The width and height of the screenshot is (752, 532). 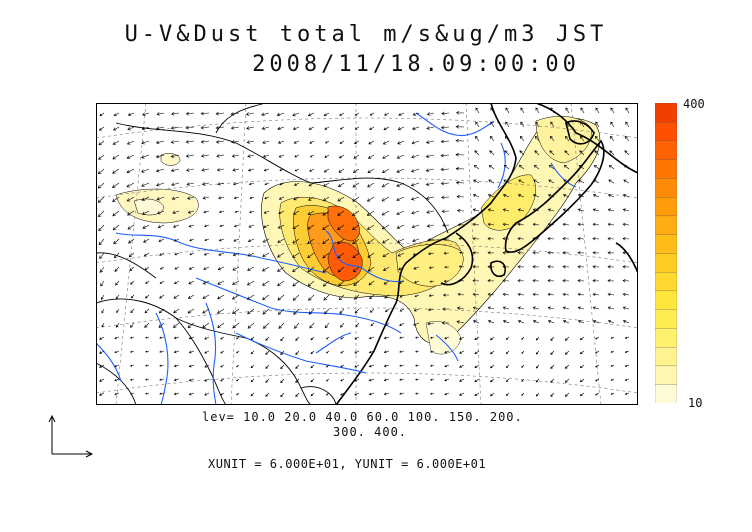 I want to click on reference-vector-right-icon, so click(x=73, y=454).